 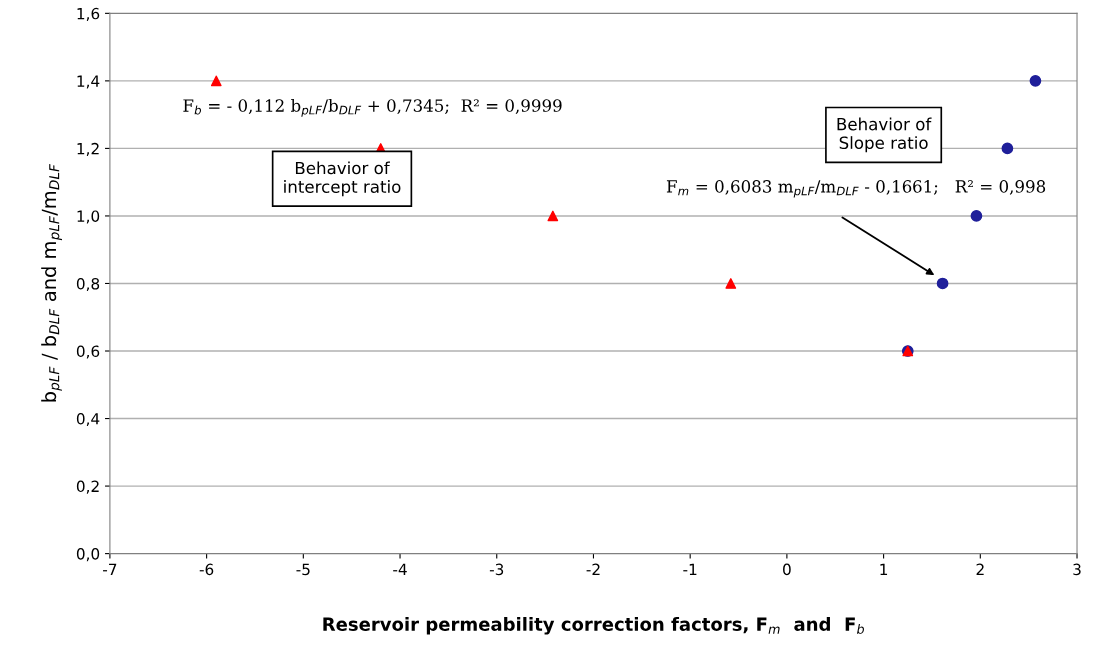 What do you see at coordinates (303, 569) in the screenshot?
I see `x-tick-label: -5` at bounding box center [303, 569].